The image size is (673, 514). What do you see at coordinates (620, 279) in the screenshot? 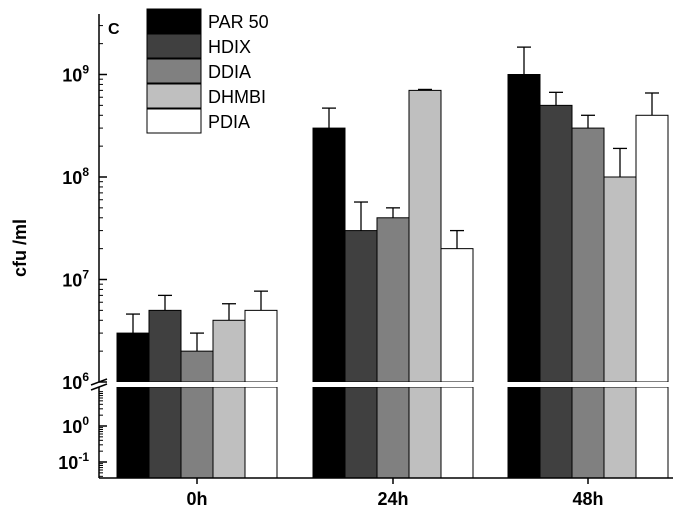
I see `bar-48h-dhmbi` at bounding box center [620, 279].